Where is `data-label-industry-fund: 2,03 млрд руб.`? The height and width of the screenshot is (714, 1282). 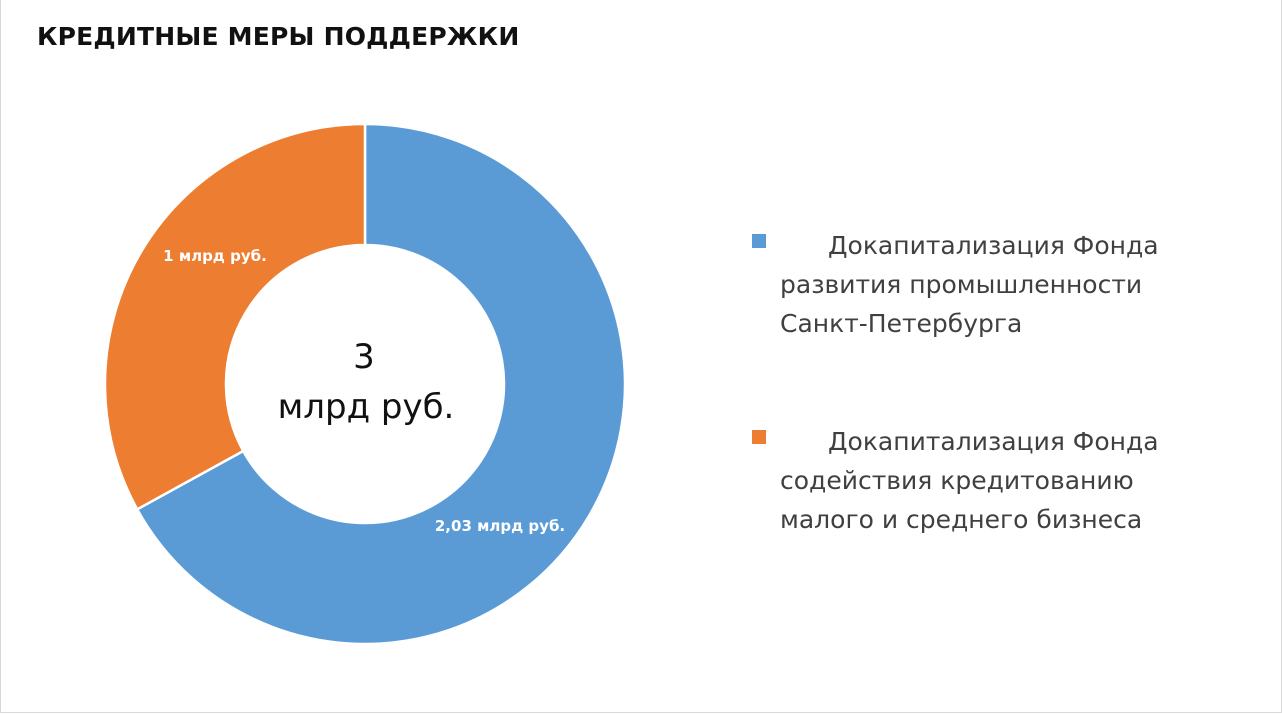 data-label-industry-fund: 2,03 млрд руб. is located at coordinates (500, 526).